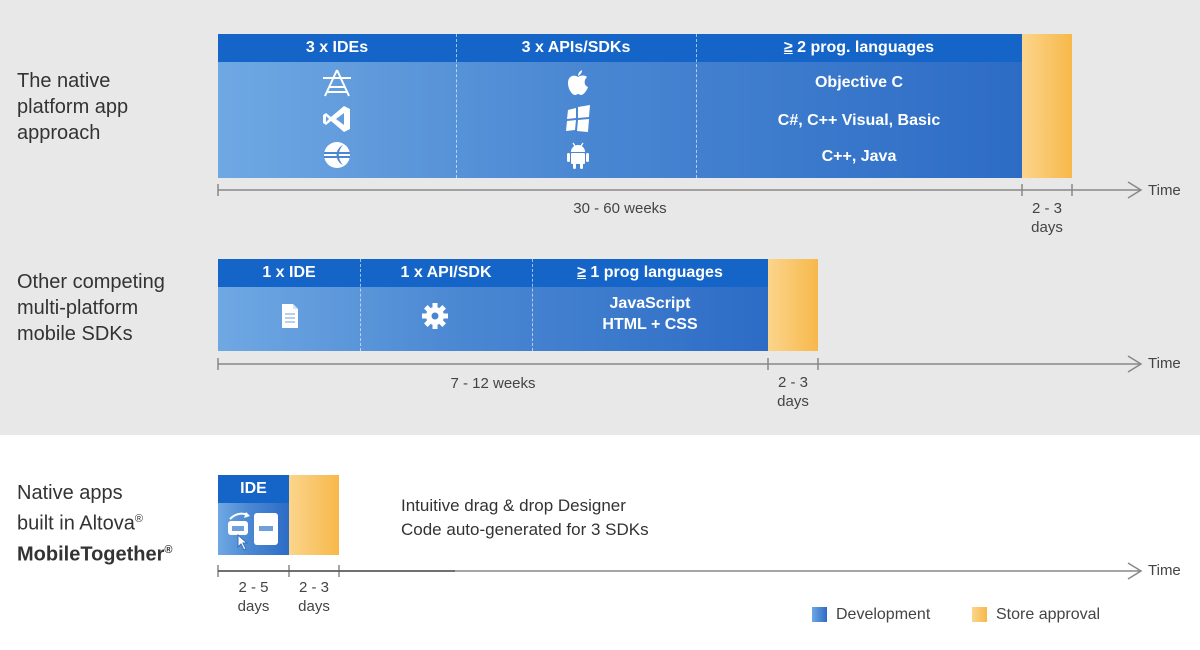 The height and width of the screenshot is (650, 1200). What do you see at coordinates (59, 133) in the screenshot?
I see `label-line: approach` at bounding box center [59, 133].